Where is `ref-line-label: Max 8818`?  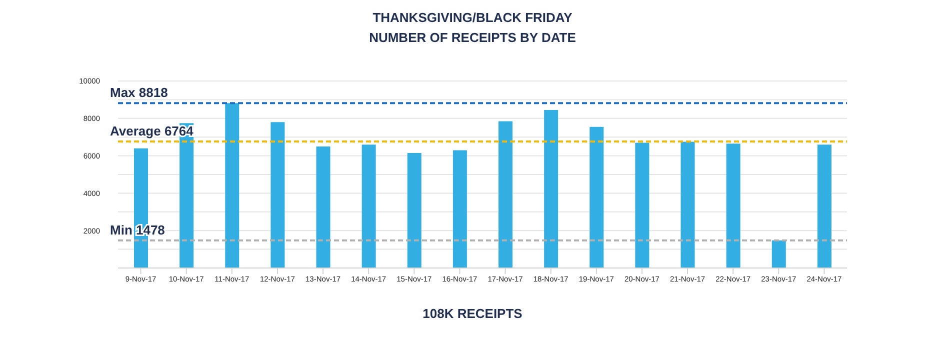
ref-line-label: Max 8818 is located at coordinates (139, 92).